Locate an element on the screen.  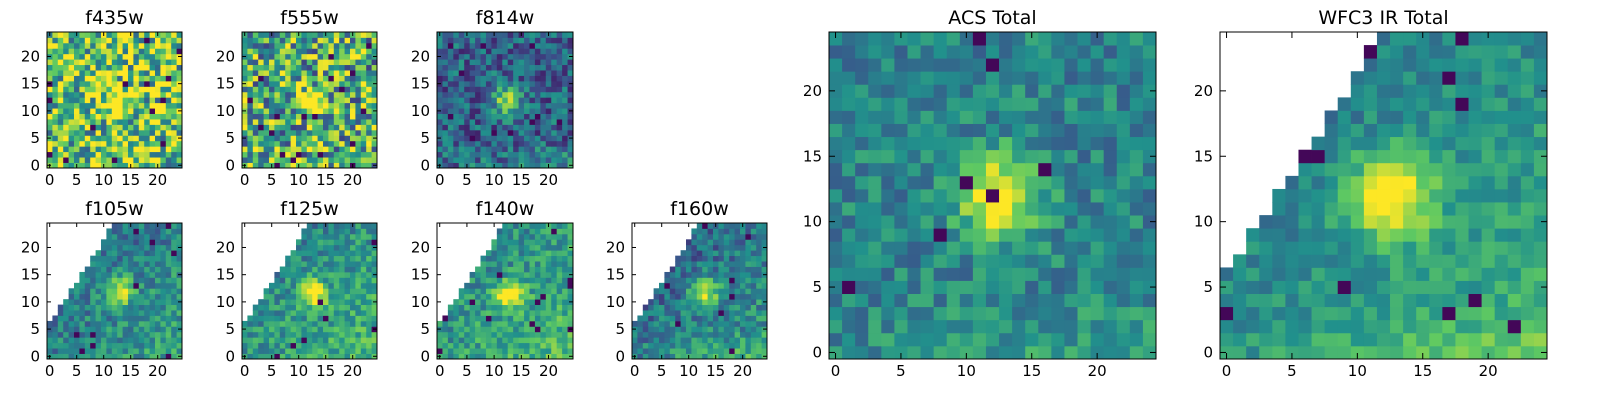
y-tick-label: 0 is located at coordinates (230, 356).